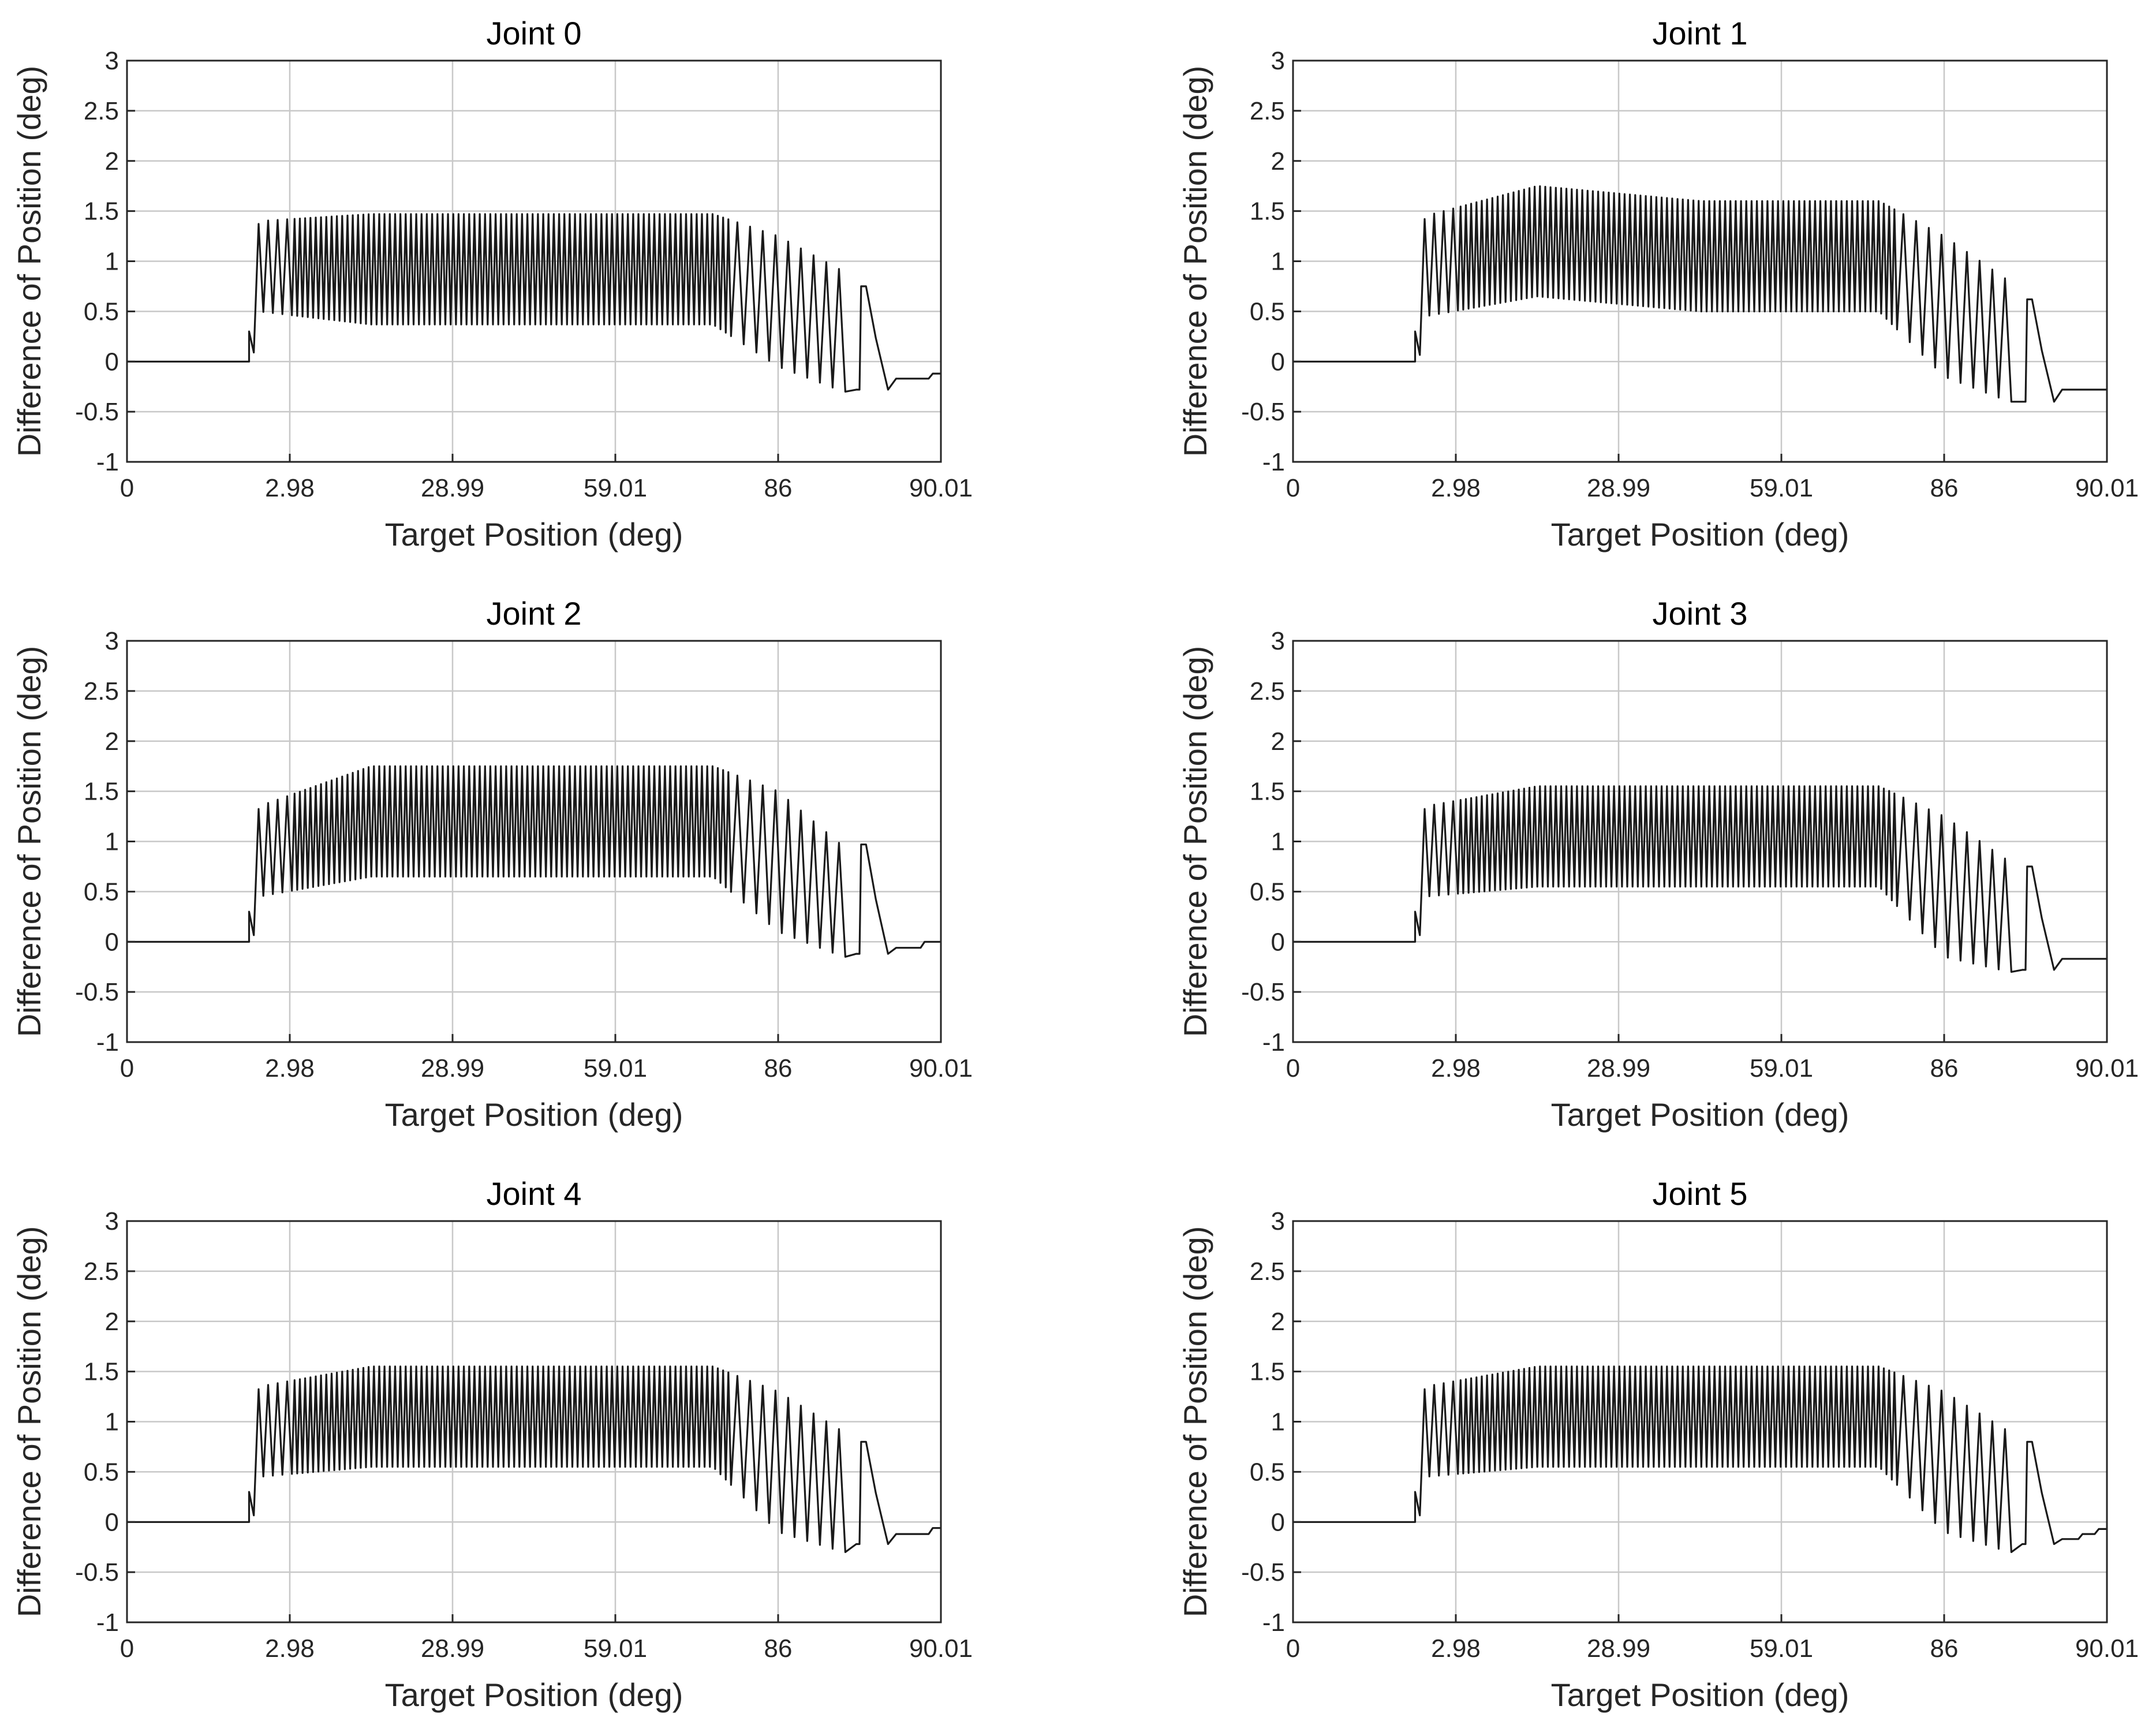 Image resolution: width=2156 pixels, height=1732 pixels. Describe the element at coordinates (1700, 1194) in the screenshot. I see `subplot-title: Joint 5` at that location.